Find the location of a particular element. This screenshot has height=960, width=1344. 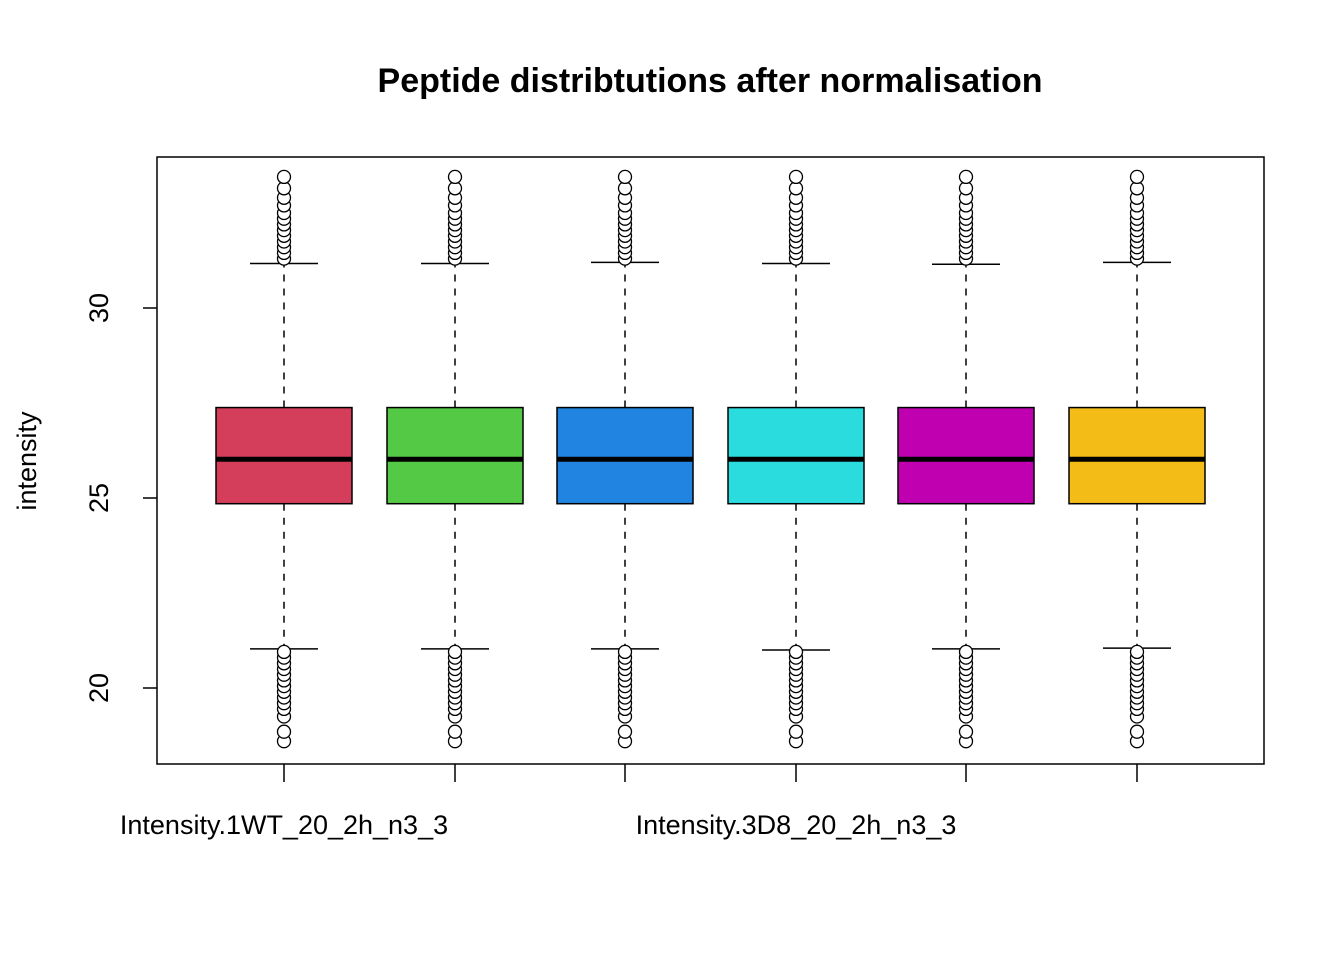

x-tick-label: Intensity.3D8_20_2h_n3_3 is located at coordinates (796, 825).